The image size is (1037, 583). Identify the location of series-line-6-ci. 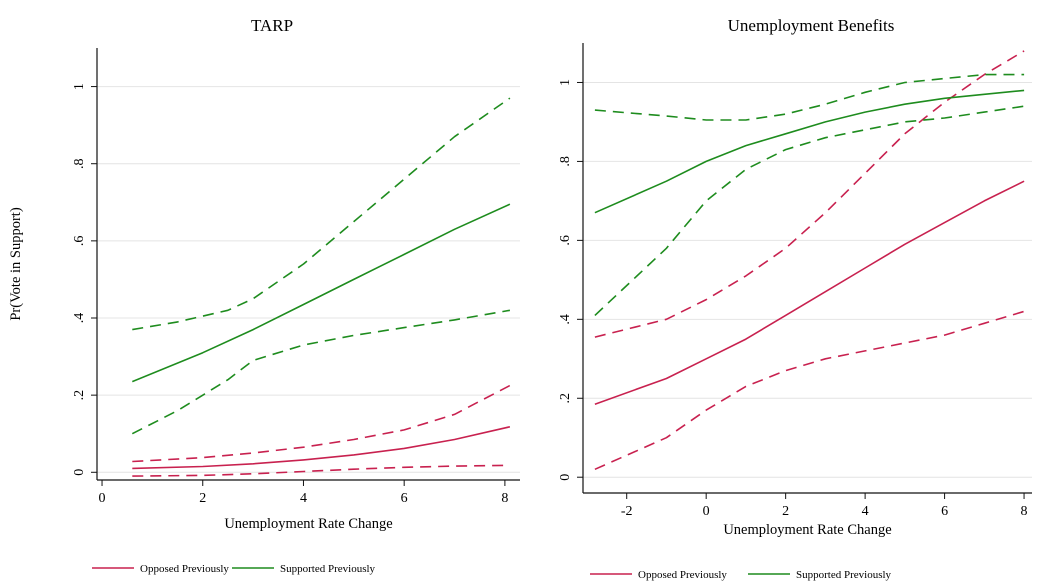
(321, 372).